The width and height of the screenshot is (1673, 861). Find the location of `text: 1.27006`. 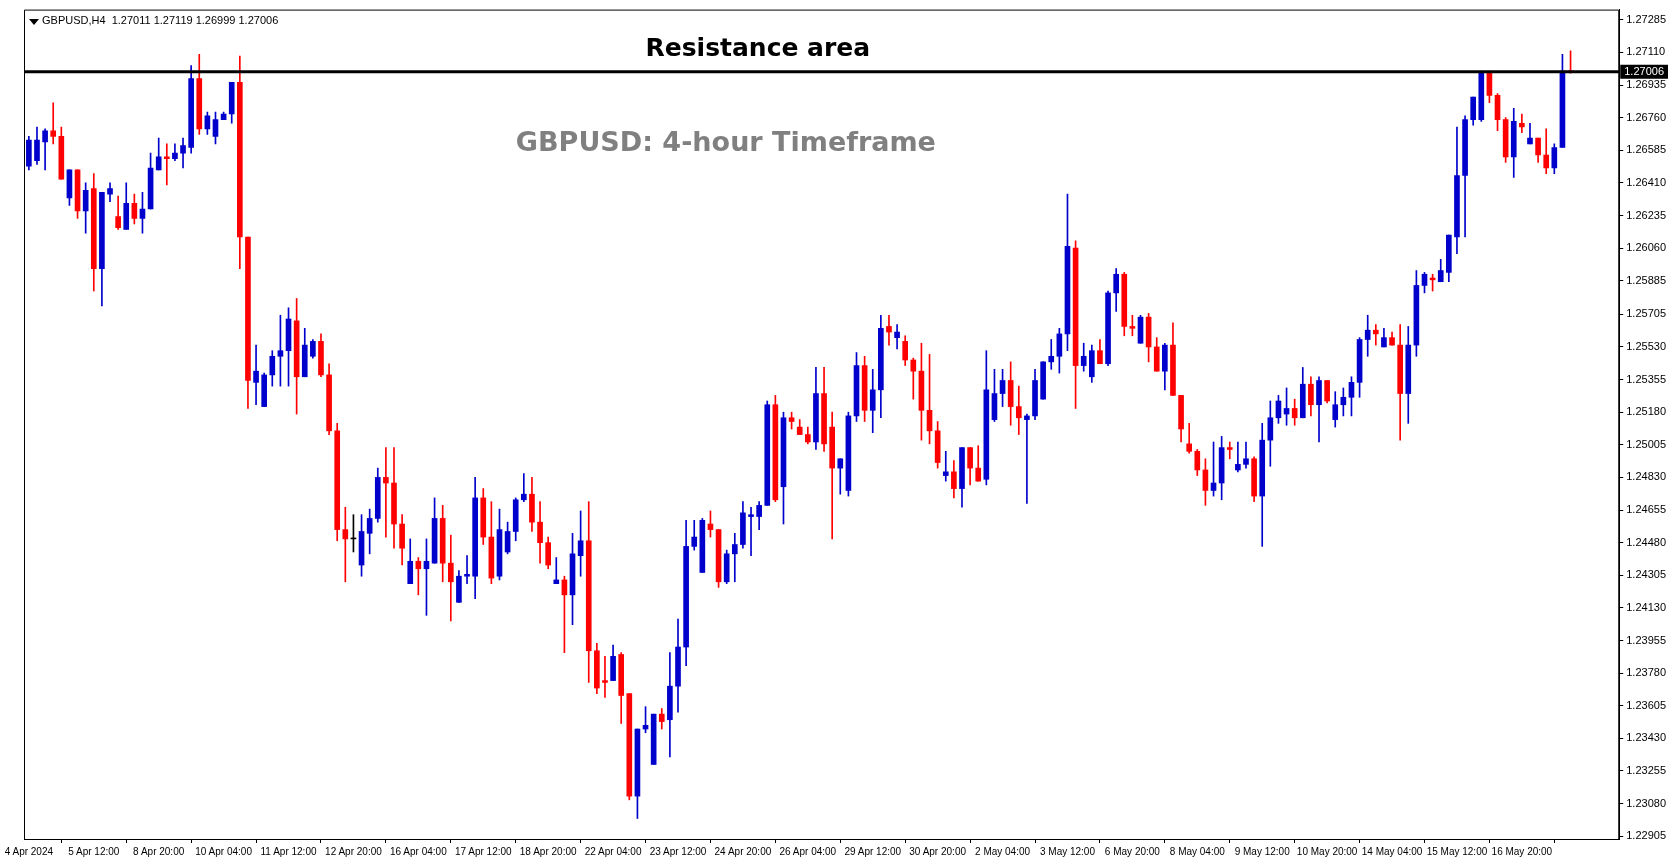

text: 1.27006 is located at coordinates (1644, 70).